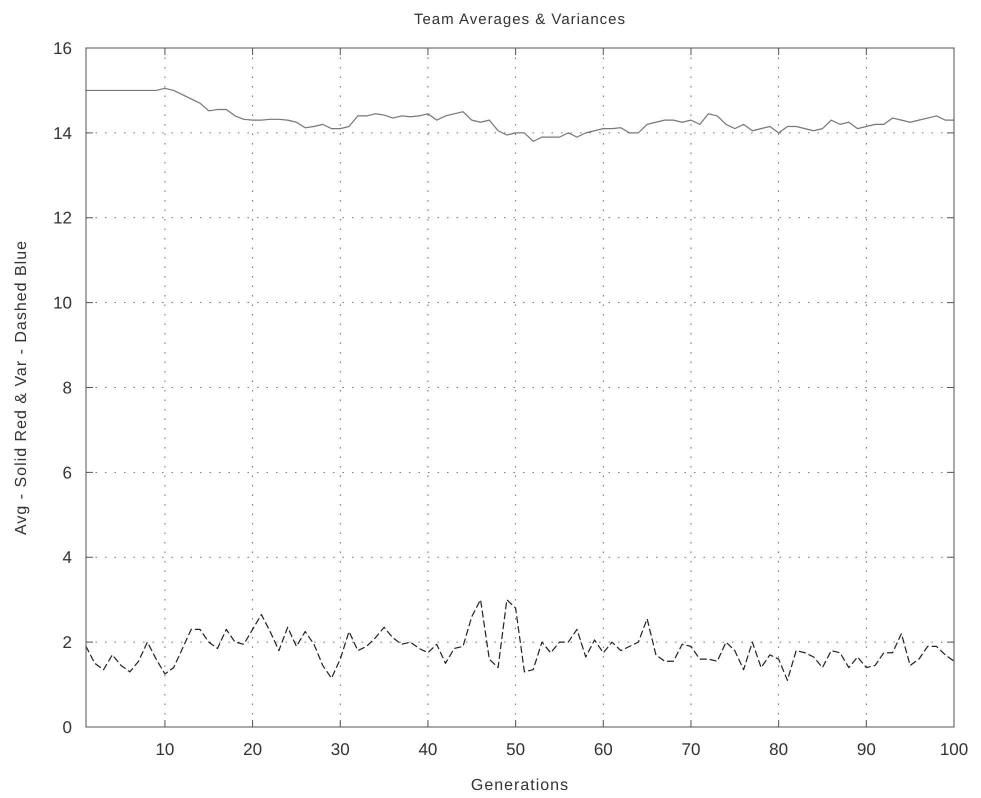 This screenshot has height=798, width=981. I want to click on x-tick-label: 80, so click(778, 749).